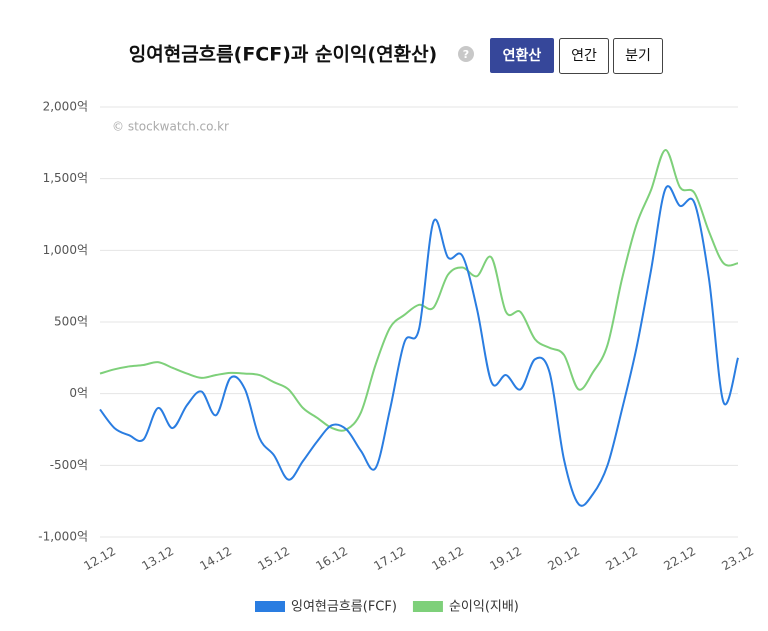 The image size is (768, 631). Describe the element at coordinates (71, 322) in the screenshot. I see `y-tick-label: 500억` at that location.